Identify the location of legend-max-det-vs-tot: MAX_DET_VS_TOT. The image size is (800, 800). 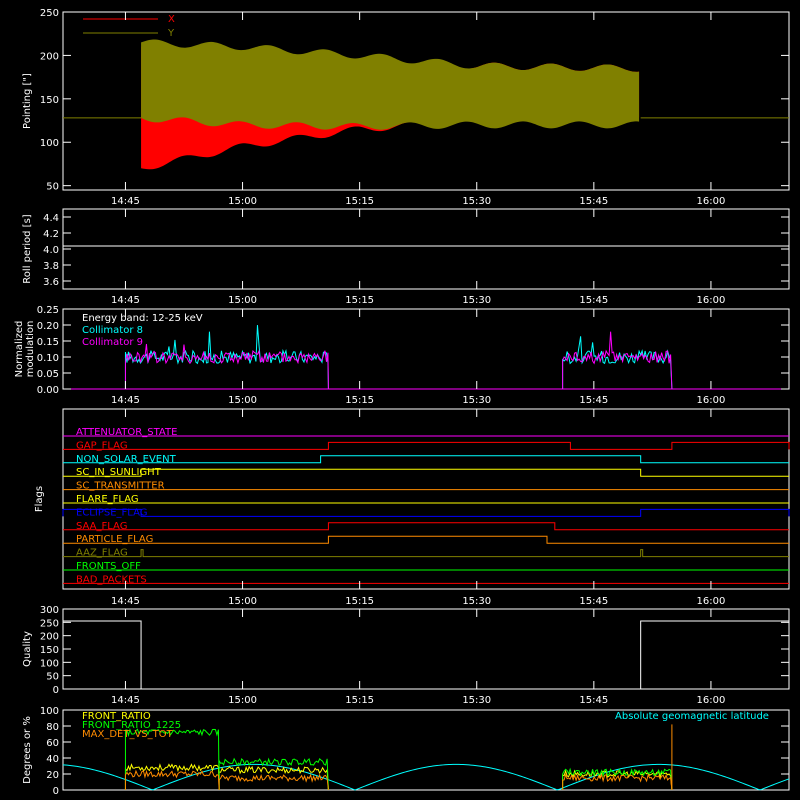
(128, 734).